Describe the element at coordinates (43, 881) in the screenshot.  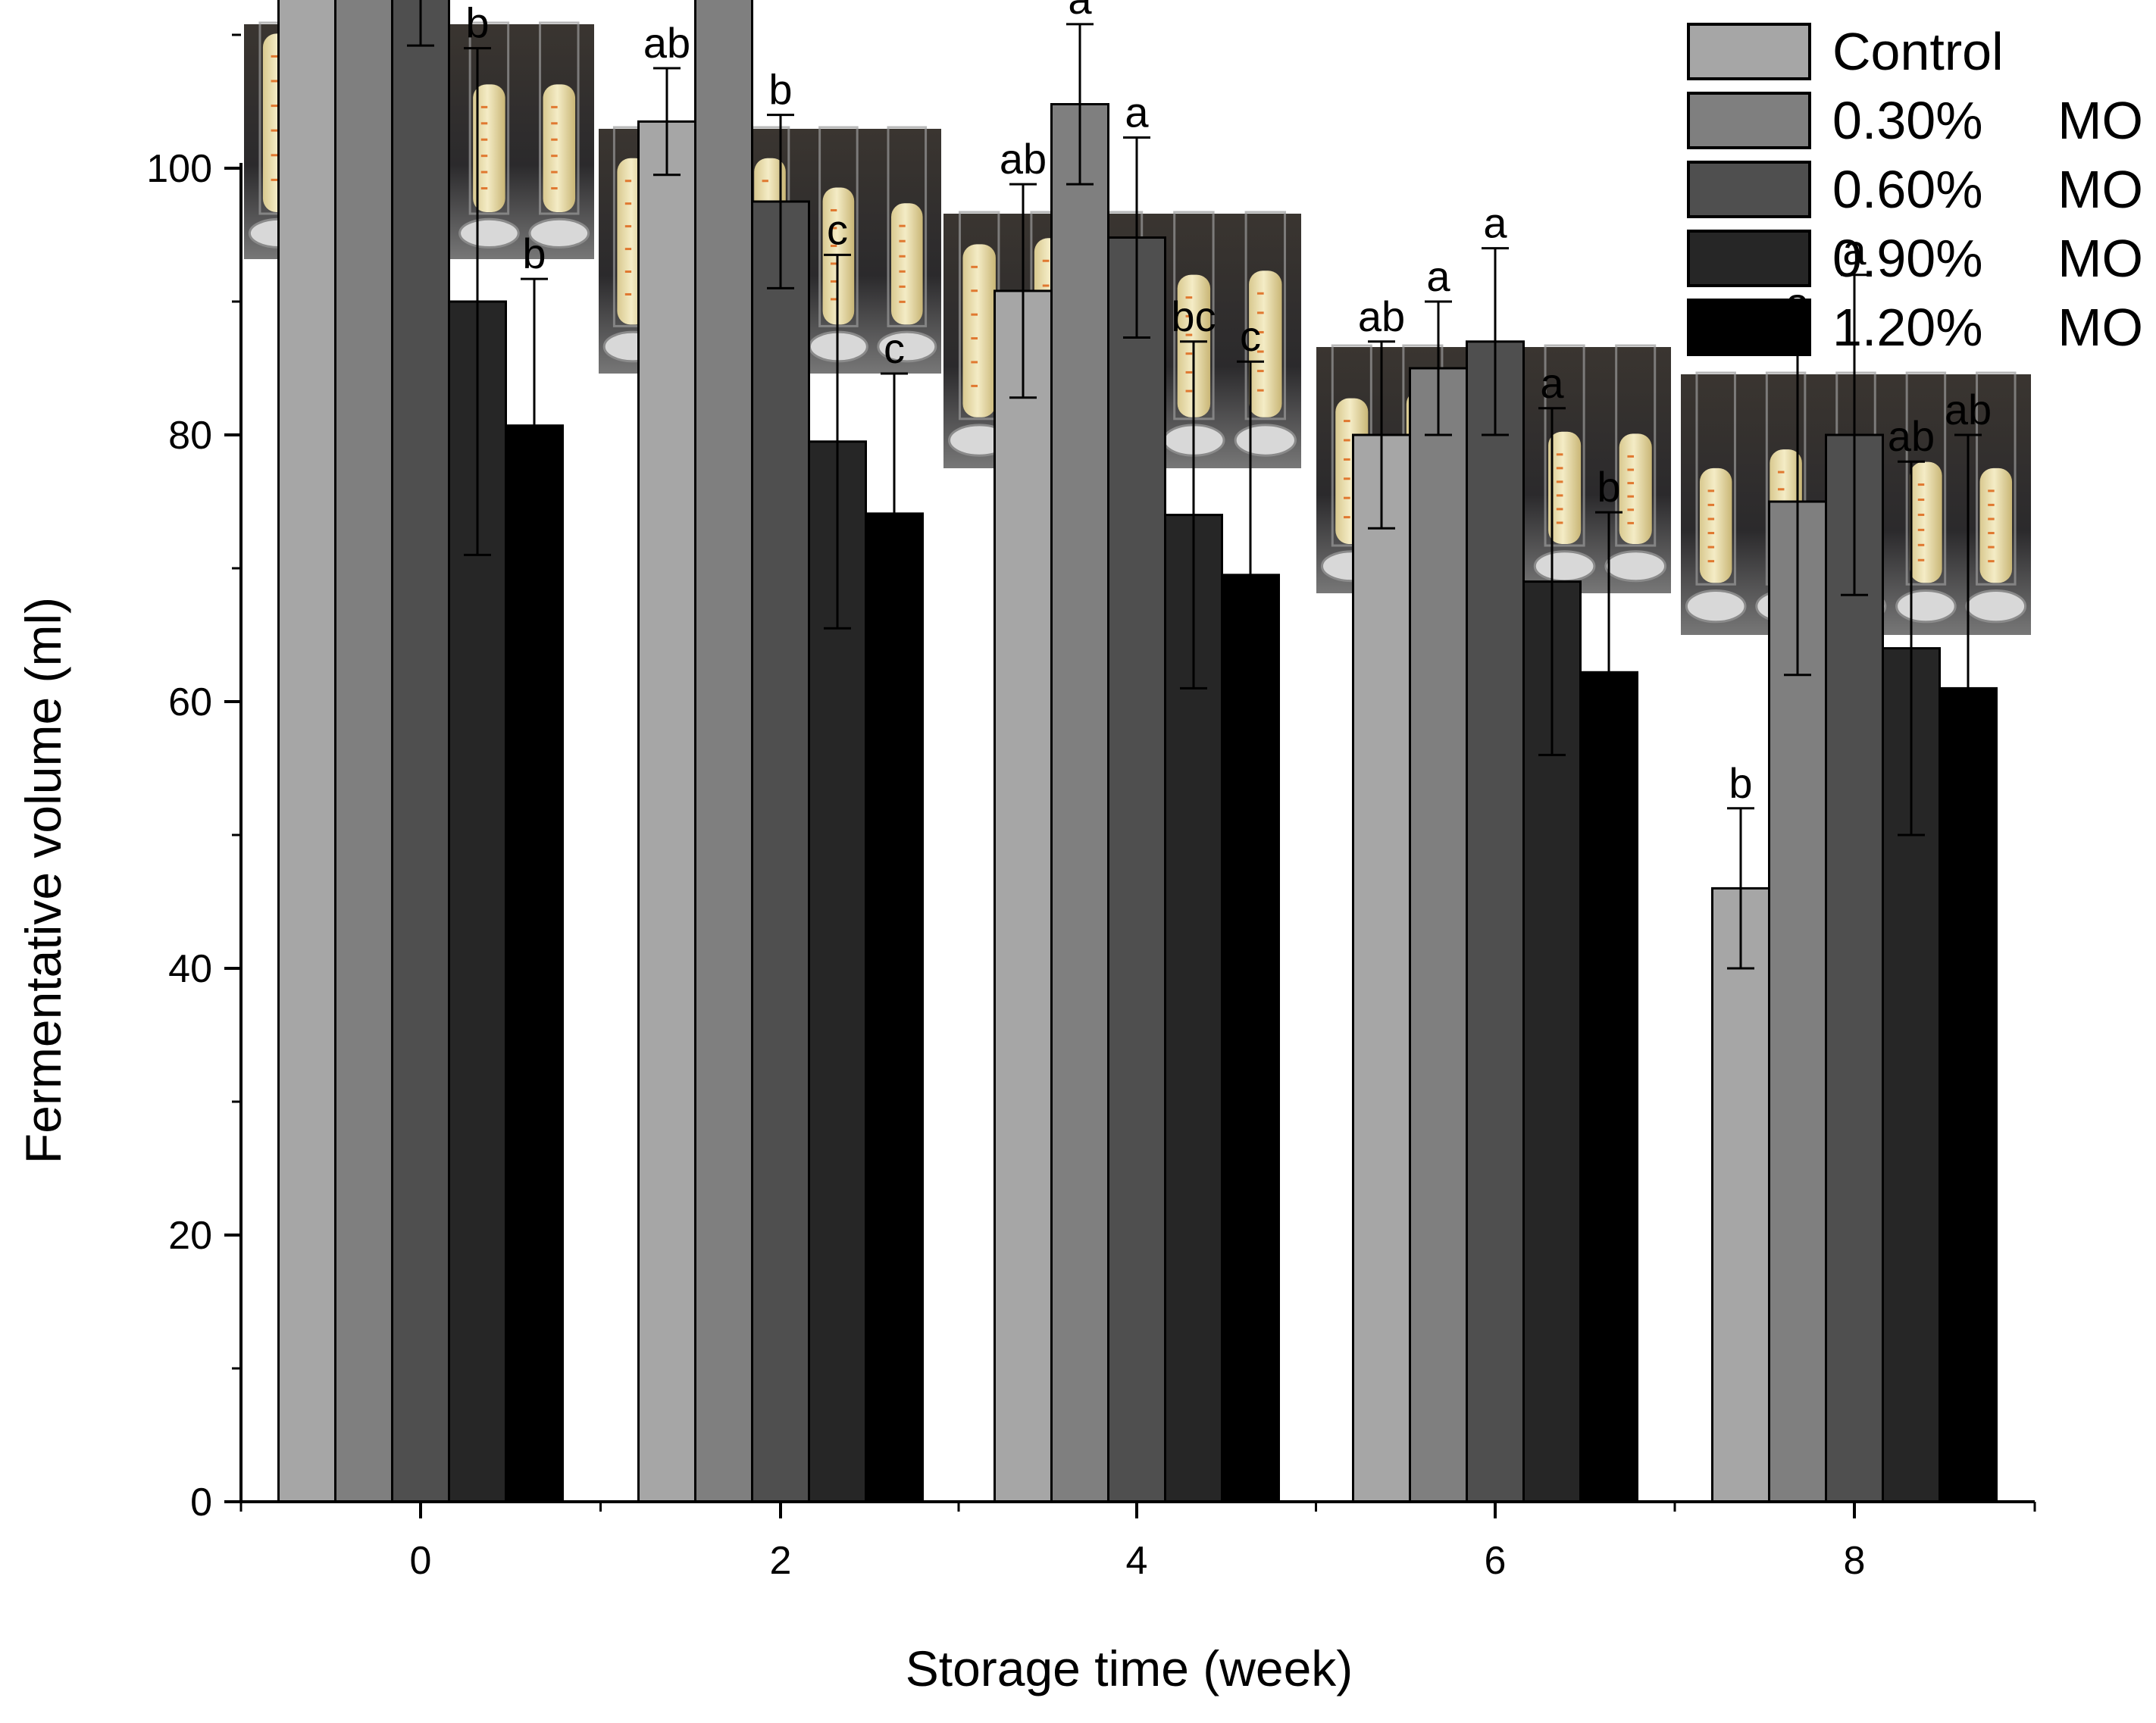
I see `y-axis-title: Fermentative volume (ml)` at that location.